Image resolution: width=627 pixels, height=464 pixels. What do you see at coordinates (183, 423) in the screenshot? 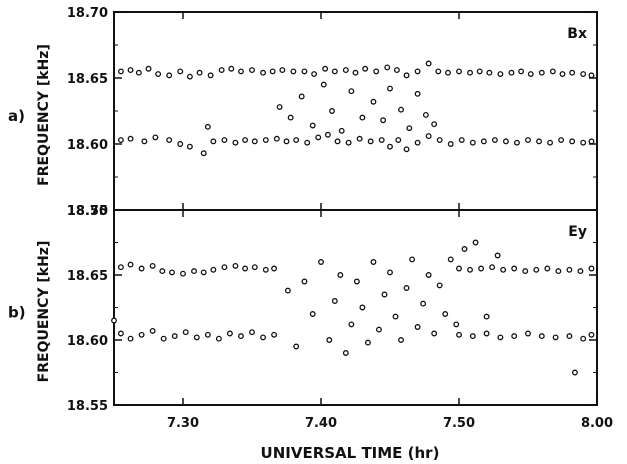
I see `x-tick-label: 7.30` at bounding box center [183, 423].